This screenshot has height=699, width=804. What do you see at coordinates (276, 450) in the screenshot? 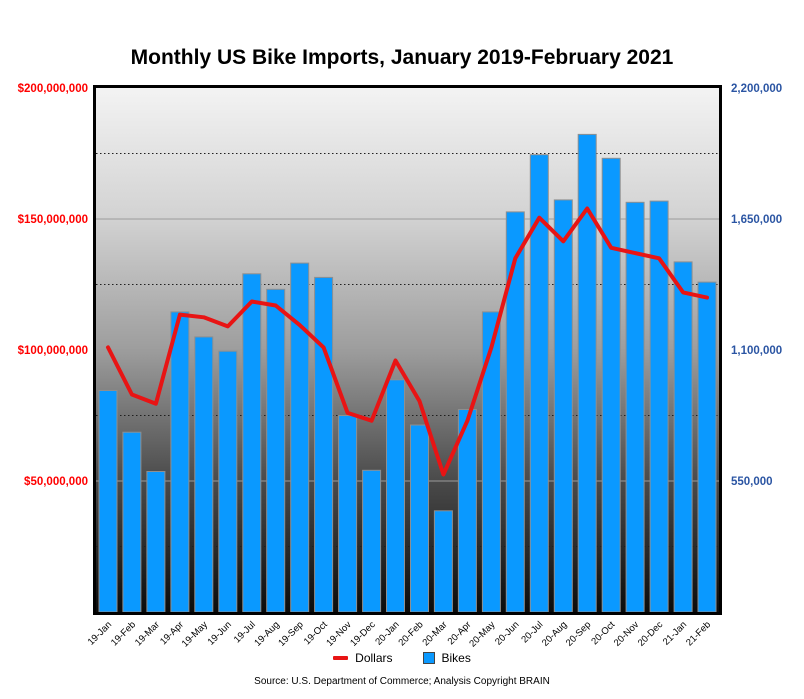
I see `bar-19-Aug` at bounding box center [276, 450].